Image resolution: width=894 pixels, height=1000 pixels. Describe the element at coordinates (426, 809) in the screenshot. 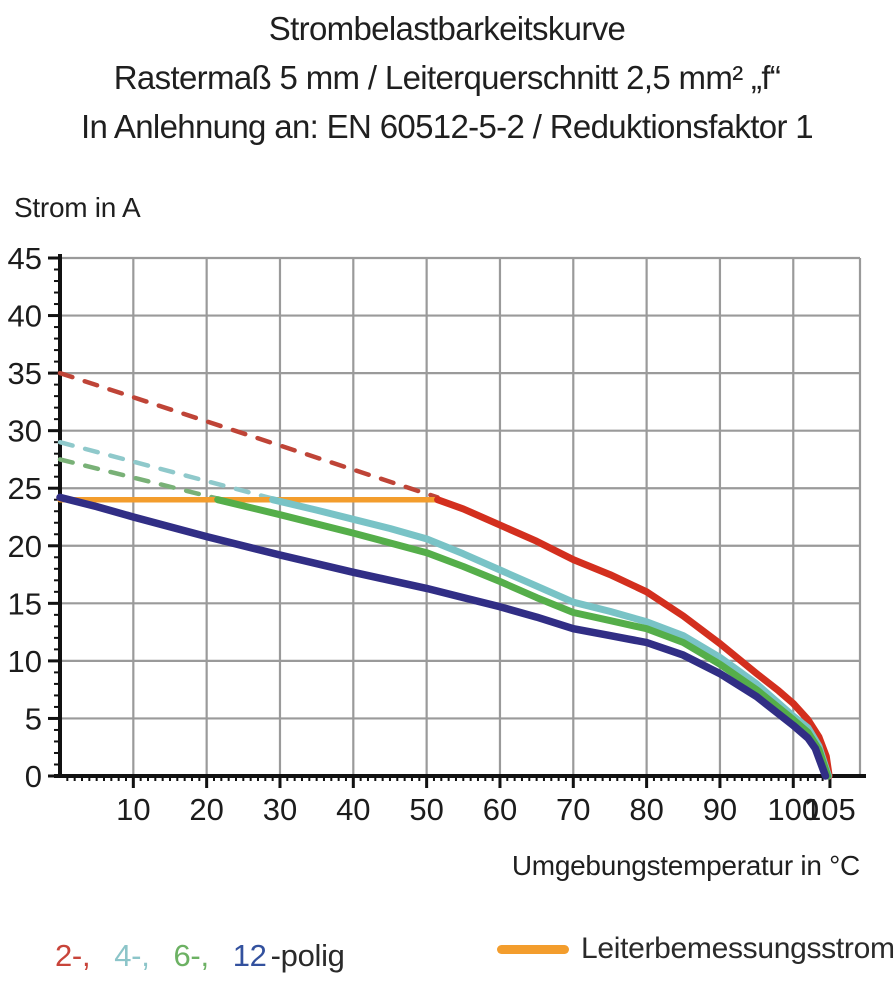

I see `x-tick-label-50: 50` at that location.